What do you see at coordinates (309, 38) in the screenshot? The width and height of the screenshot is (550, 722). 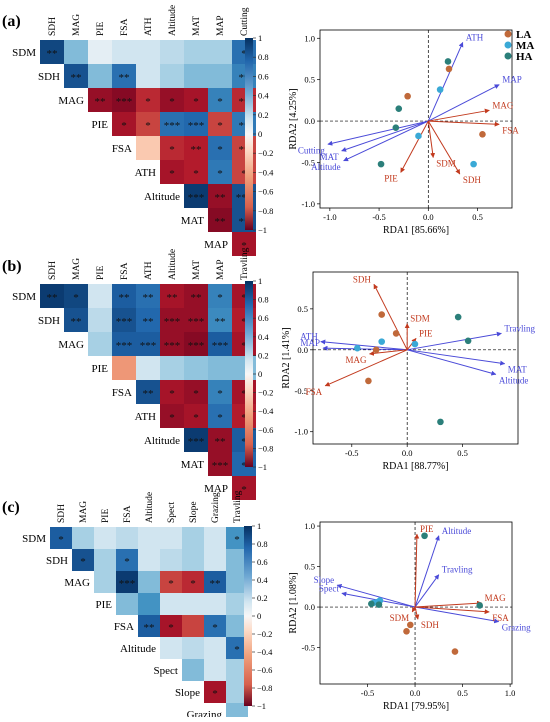 I see `y-tick-label: 1.0` at bounding box center [309, 38].